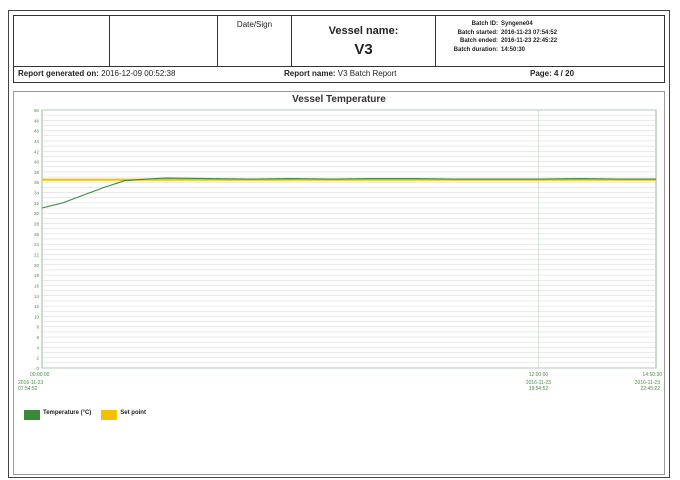 The height and width of the screenshot is (480, 680). What do you see at coordinates (37, 224) in the screenshot?
I see `y-tick-label: 28` at bounding box center [37, 224].